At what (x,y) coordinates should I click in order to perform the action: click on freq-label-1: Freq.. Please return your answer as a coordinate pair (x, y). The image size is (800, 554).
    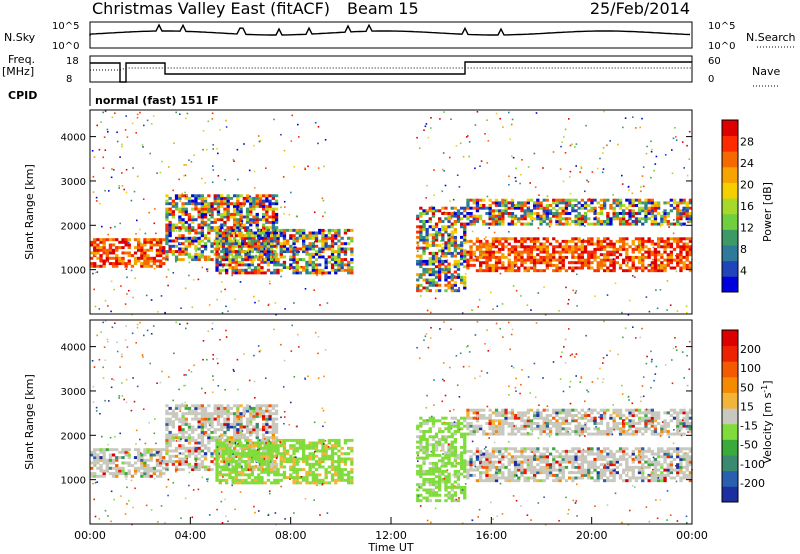
    Looking at the image, I should click on (21, 59).